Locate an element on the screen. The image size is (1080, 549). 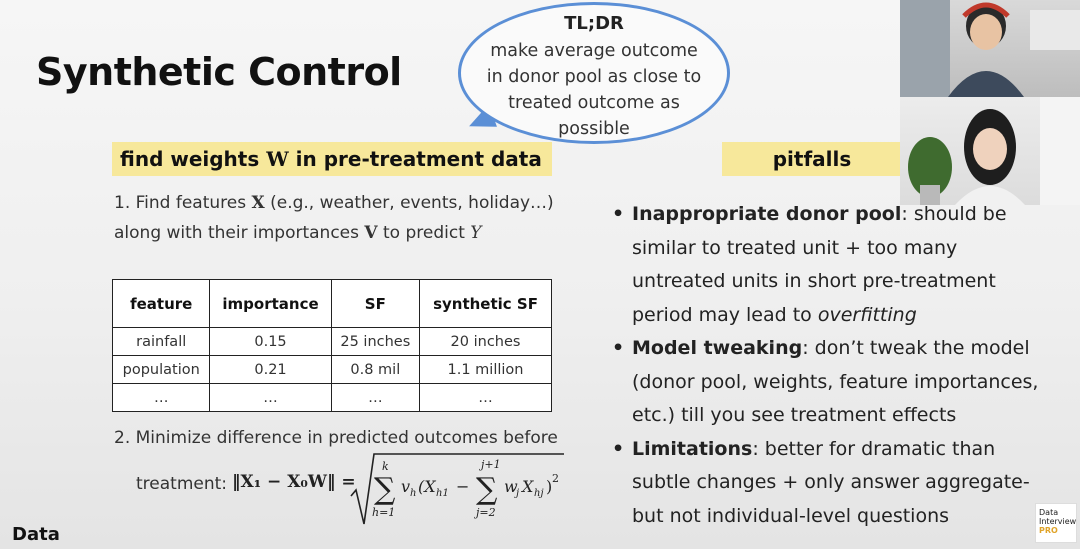
bookshelf is located at coordinates (1060, 151).